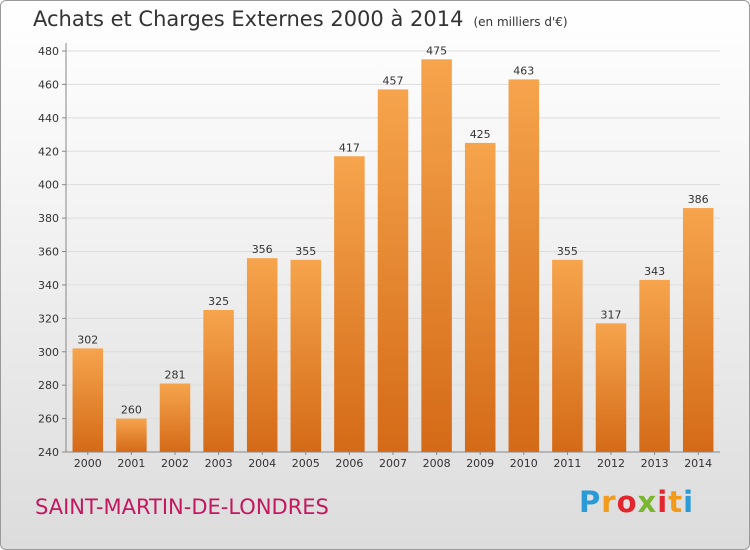 The height and width of the screenshot is (550, 750). What do you see at coordinates (48, 118) in the screenshot?
I see `y-tick-label: 440` at bounding box center [48, 118].